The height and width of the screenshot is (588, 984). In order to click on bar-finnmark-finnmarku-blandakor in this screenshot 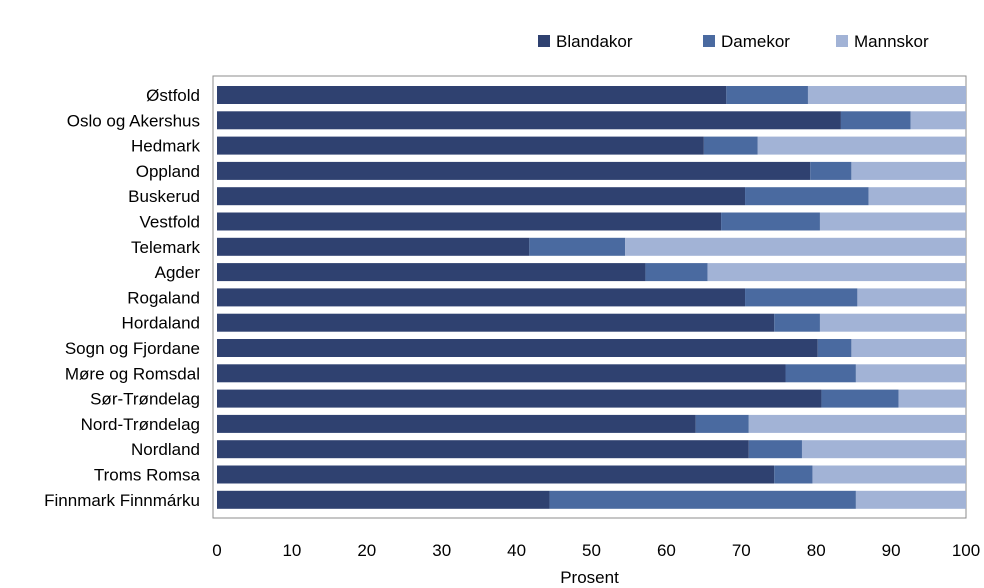, I will do `click(383, 499)`.